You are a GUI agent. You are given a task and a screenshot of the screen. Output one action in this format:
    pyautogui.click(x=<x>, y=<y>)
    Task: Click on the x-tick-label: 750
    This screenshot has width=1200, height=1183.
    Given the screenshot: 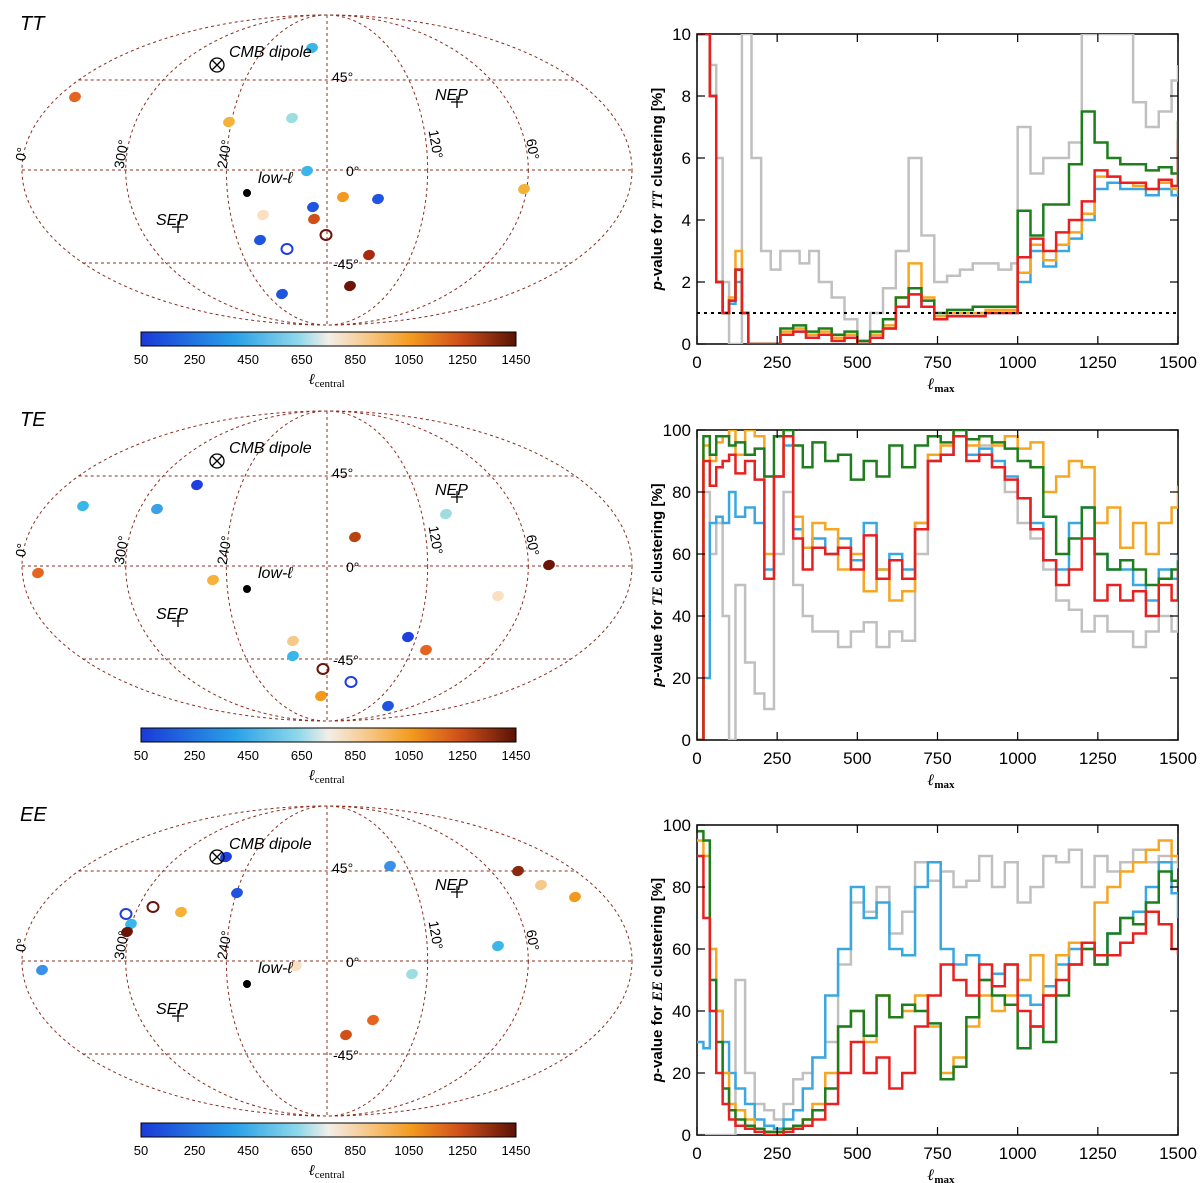 What is the action you would take?
    pyautogui.click(x=937, y=362)
    